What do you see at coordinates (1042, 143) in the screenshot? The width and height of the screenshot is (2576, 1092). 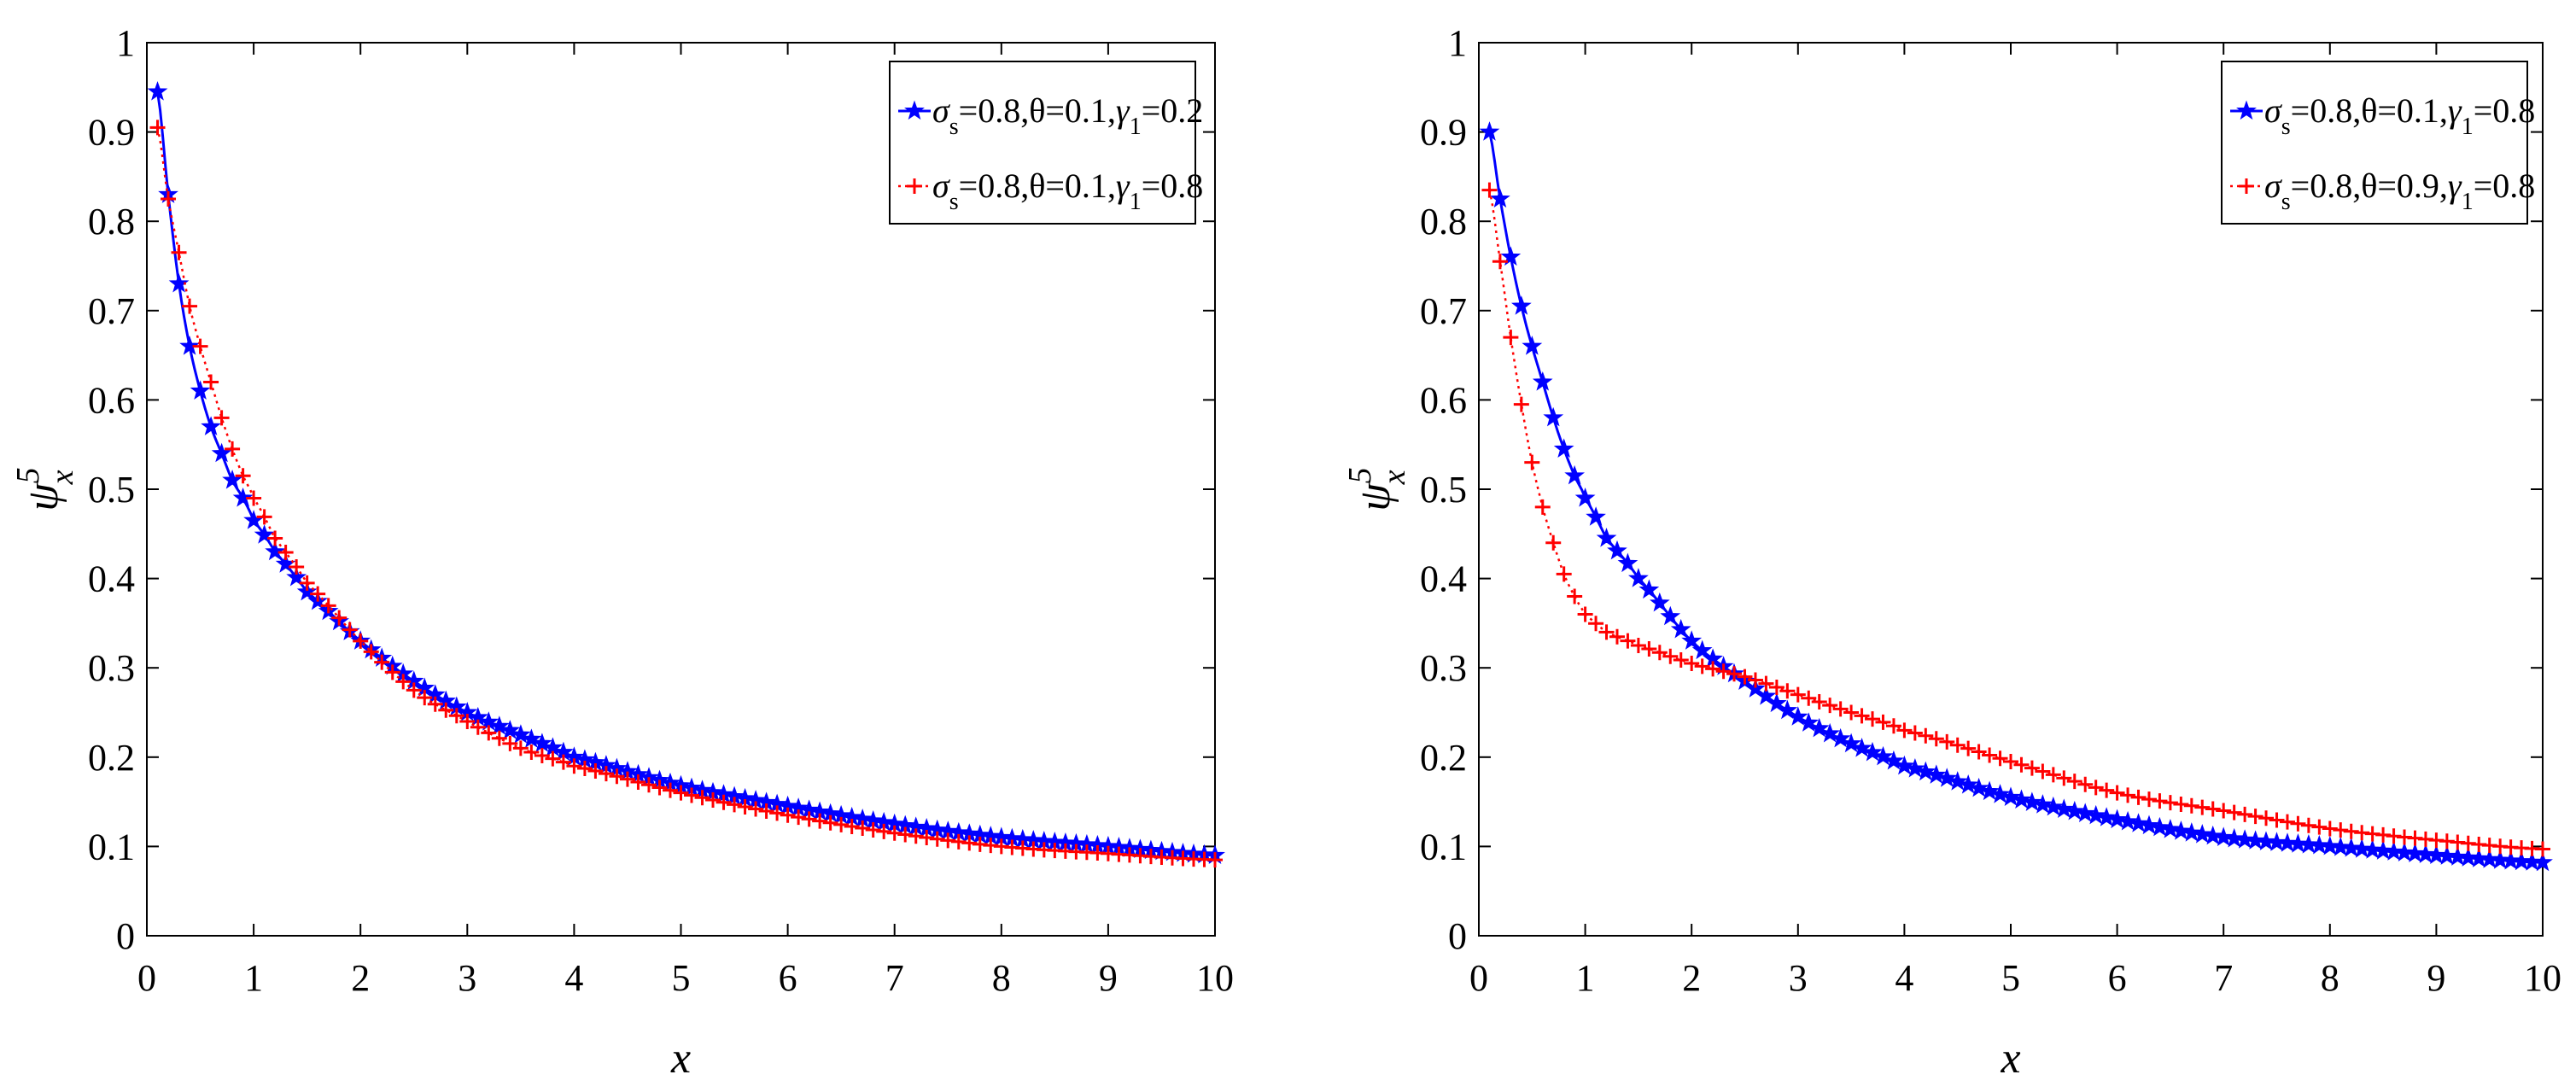 I see `legend-frame` at bounding box center [1042, 143].